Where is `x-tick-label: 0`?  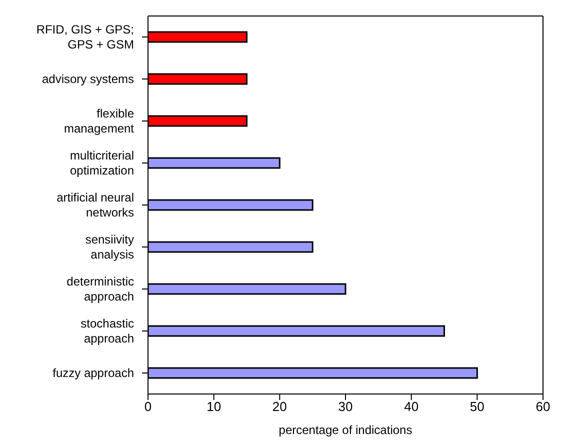 x-tick-label: 0 is located at coordinates (148, 406).